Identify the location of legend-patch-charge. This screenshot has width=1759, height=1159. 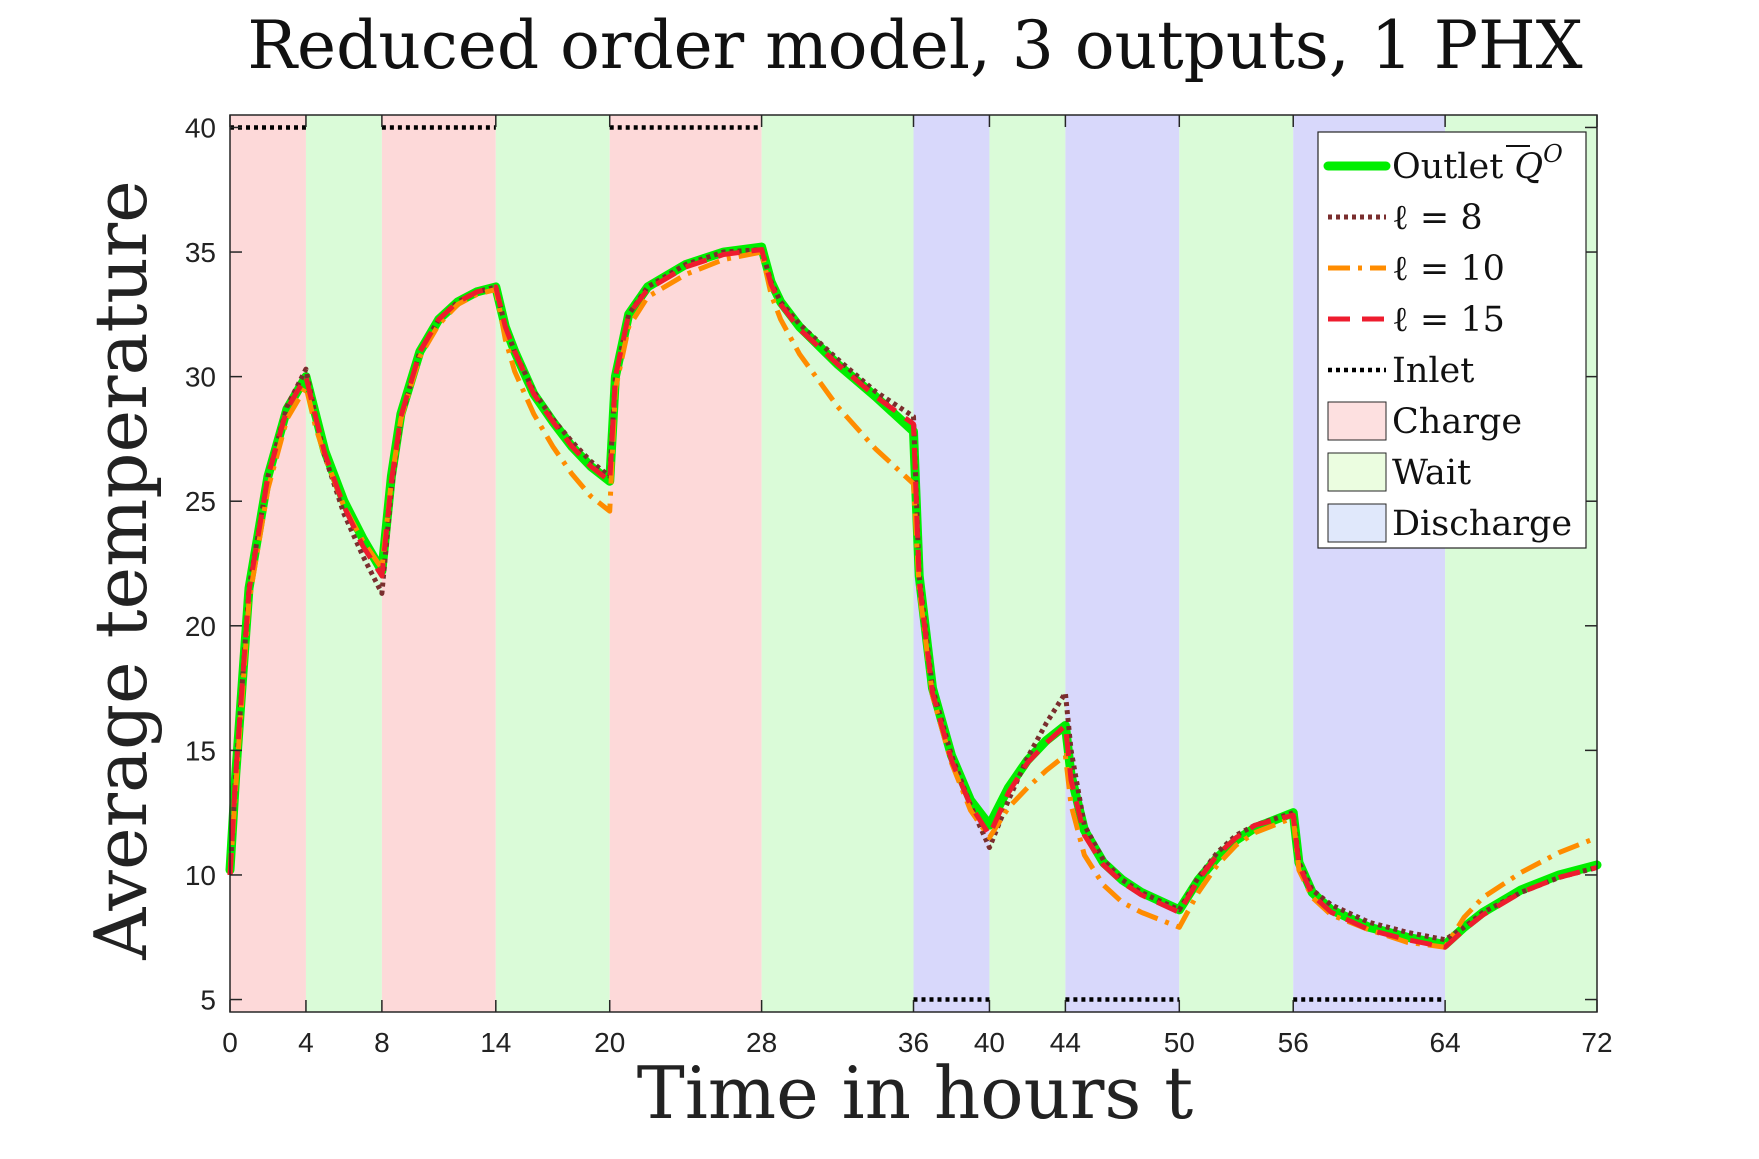
(1357, 421).